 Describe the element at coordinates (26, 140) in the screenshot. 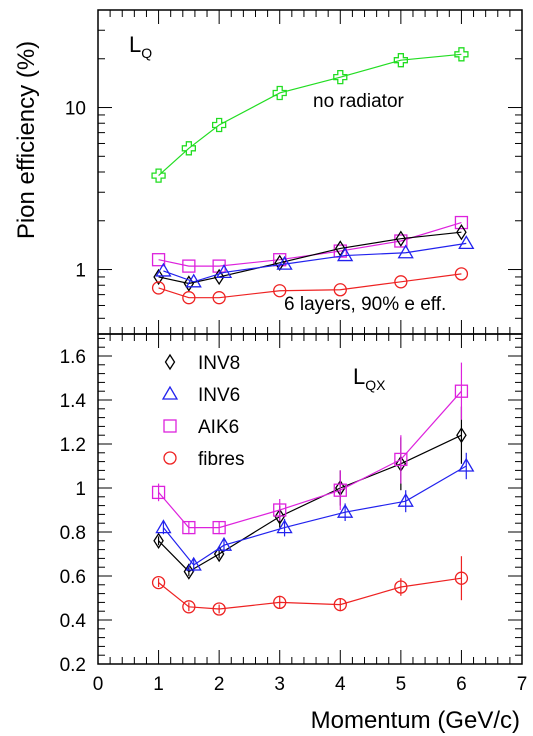

I see `y-axis-label: Pion efficiency (%)` at that location.